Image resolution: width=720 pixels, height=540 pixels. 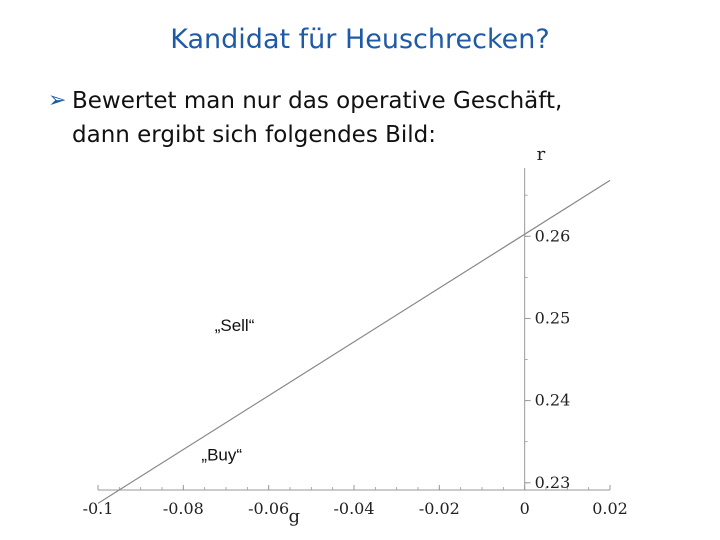 What do you see at coordinates (268, 508) in the screenshot?
I see `x-tick-label: -0.06` at bounding box center [268, 508].